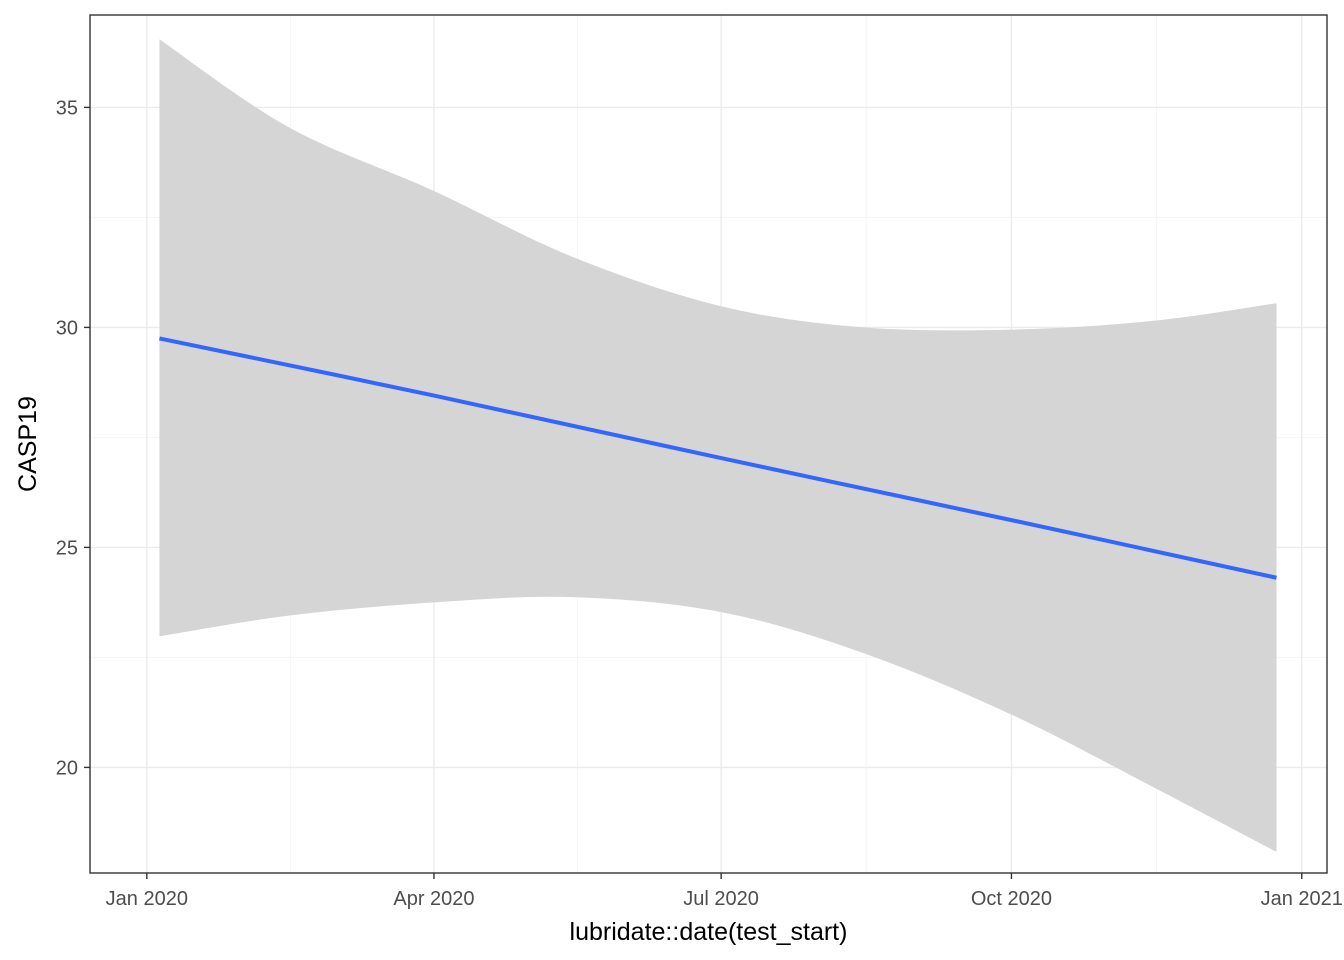 The image size is (1344, 960). What do you see at coordinates (67, 328) in the screenshot?
I see `y-tick-label: 30` at bounding box center [67, 328].